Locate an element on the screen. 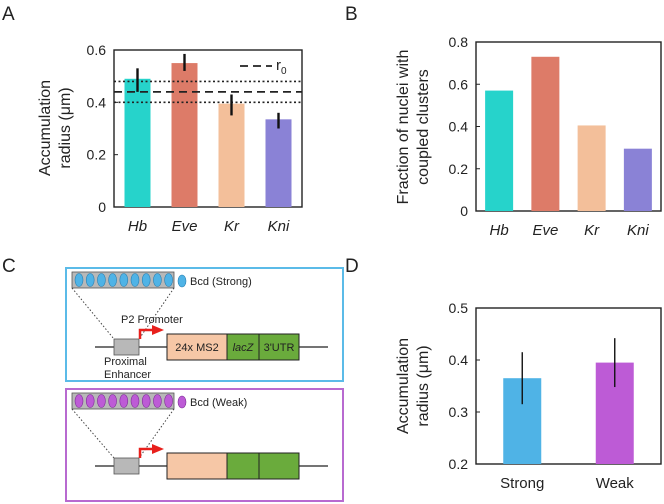 The image size is (664, 504). panel-label-c: C is located at coordinates (9, 266).